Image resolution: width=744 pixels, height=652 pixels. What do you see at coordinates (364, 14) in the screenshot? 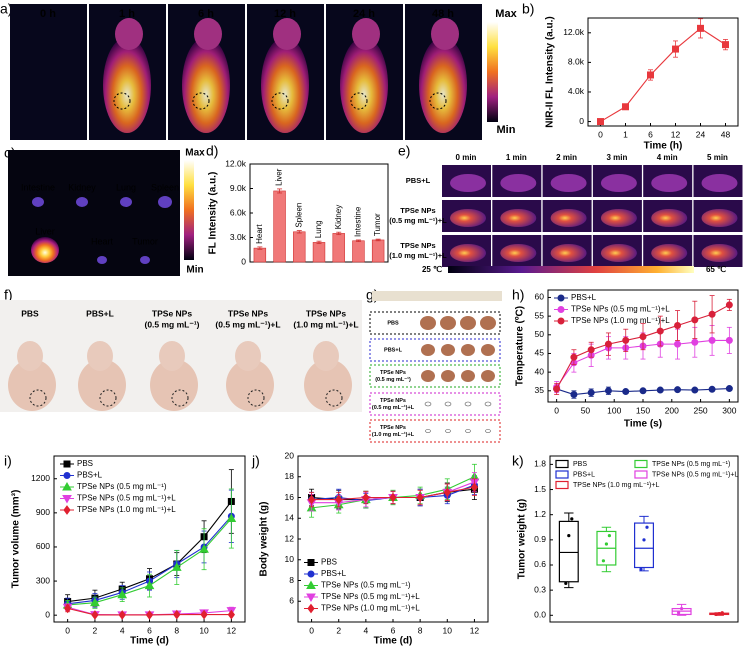
I see `time-label: 24 h` at bounding box center [364, 14].